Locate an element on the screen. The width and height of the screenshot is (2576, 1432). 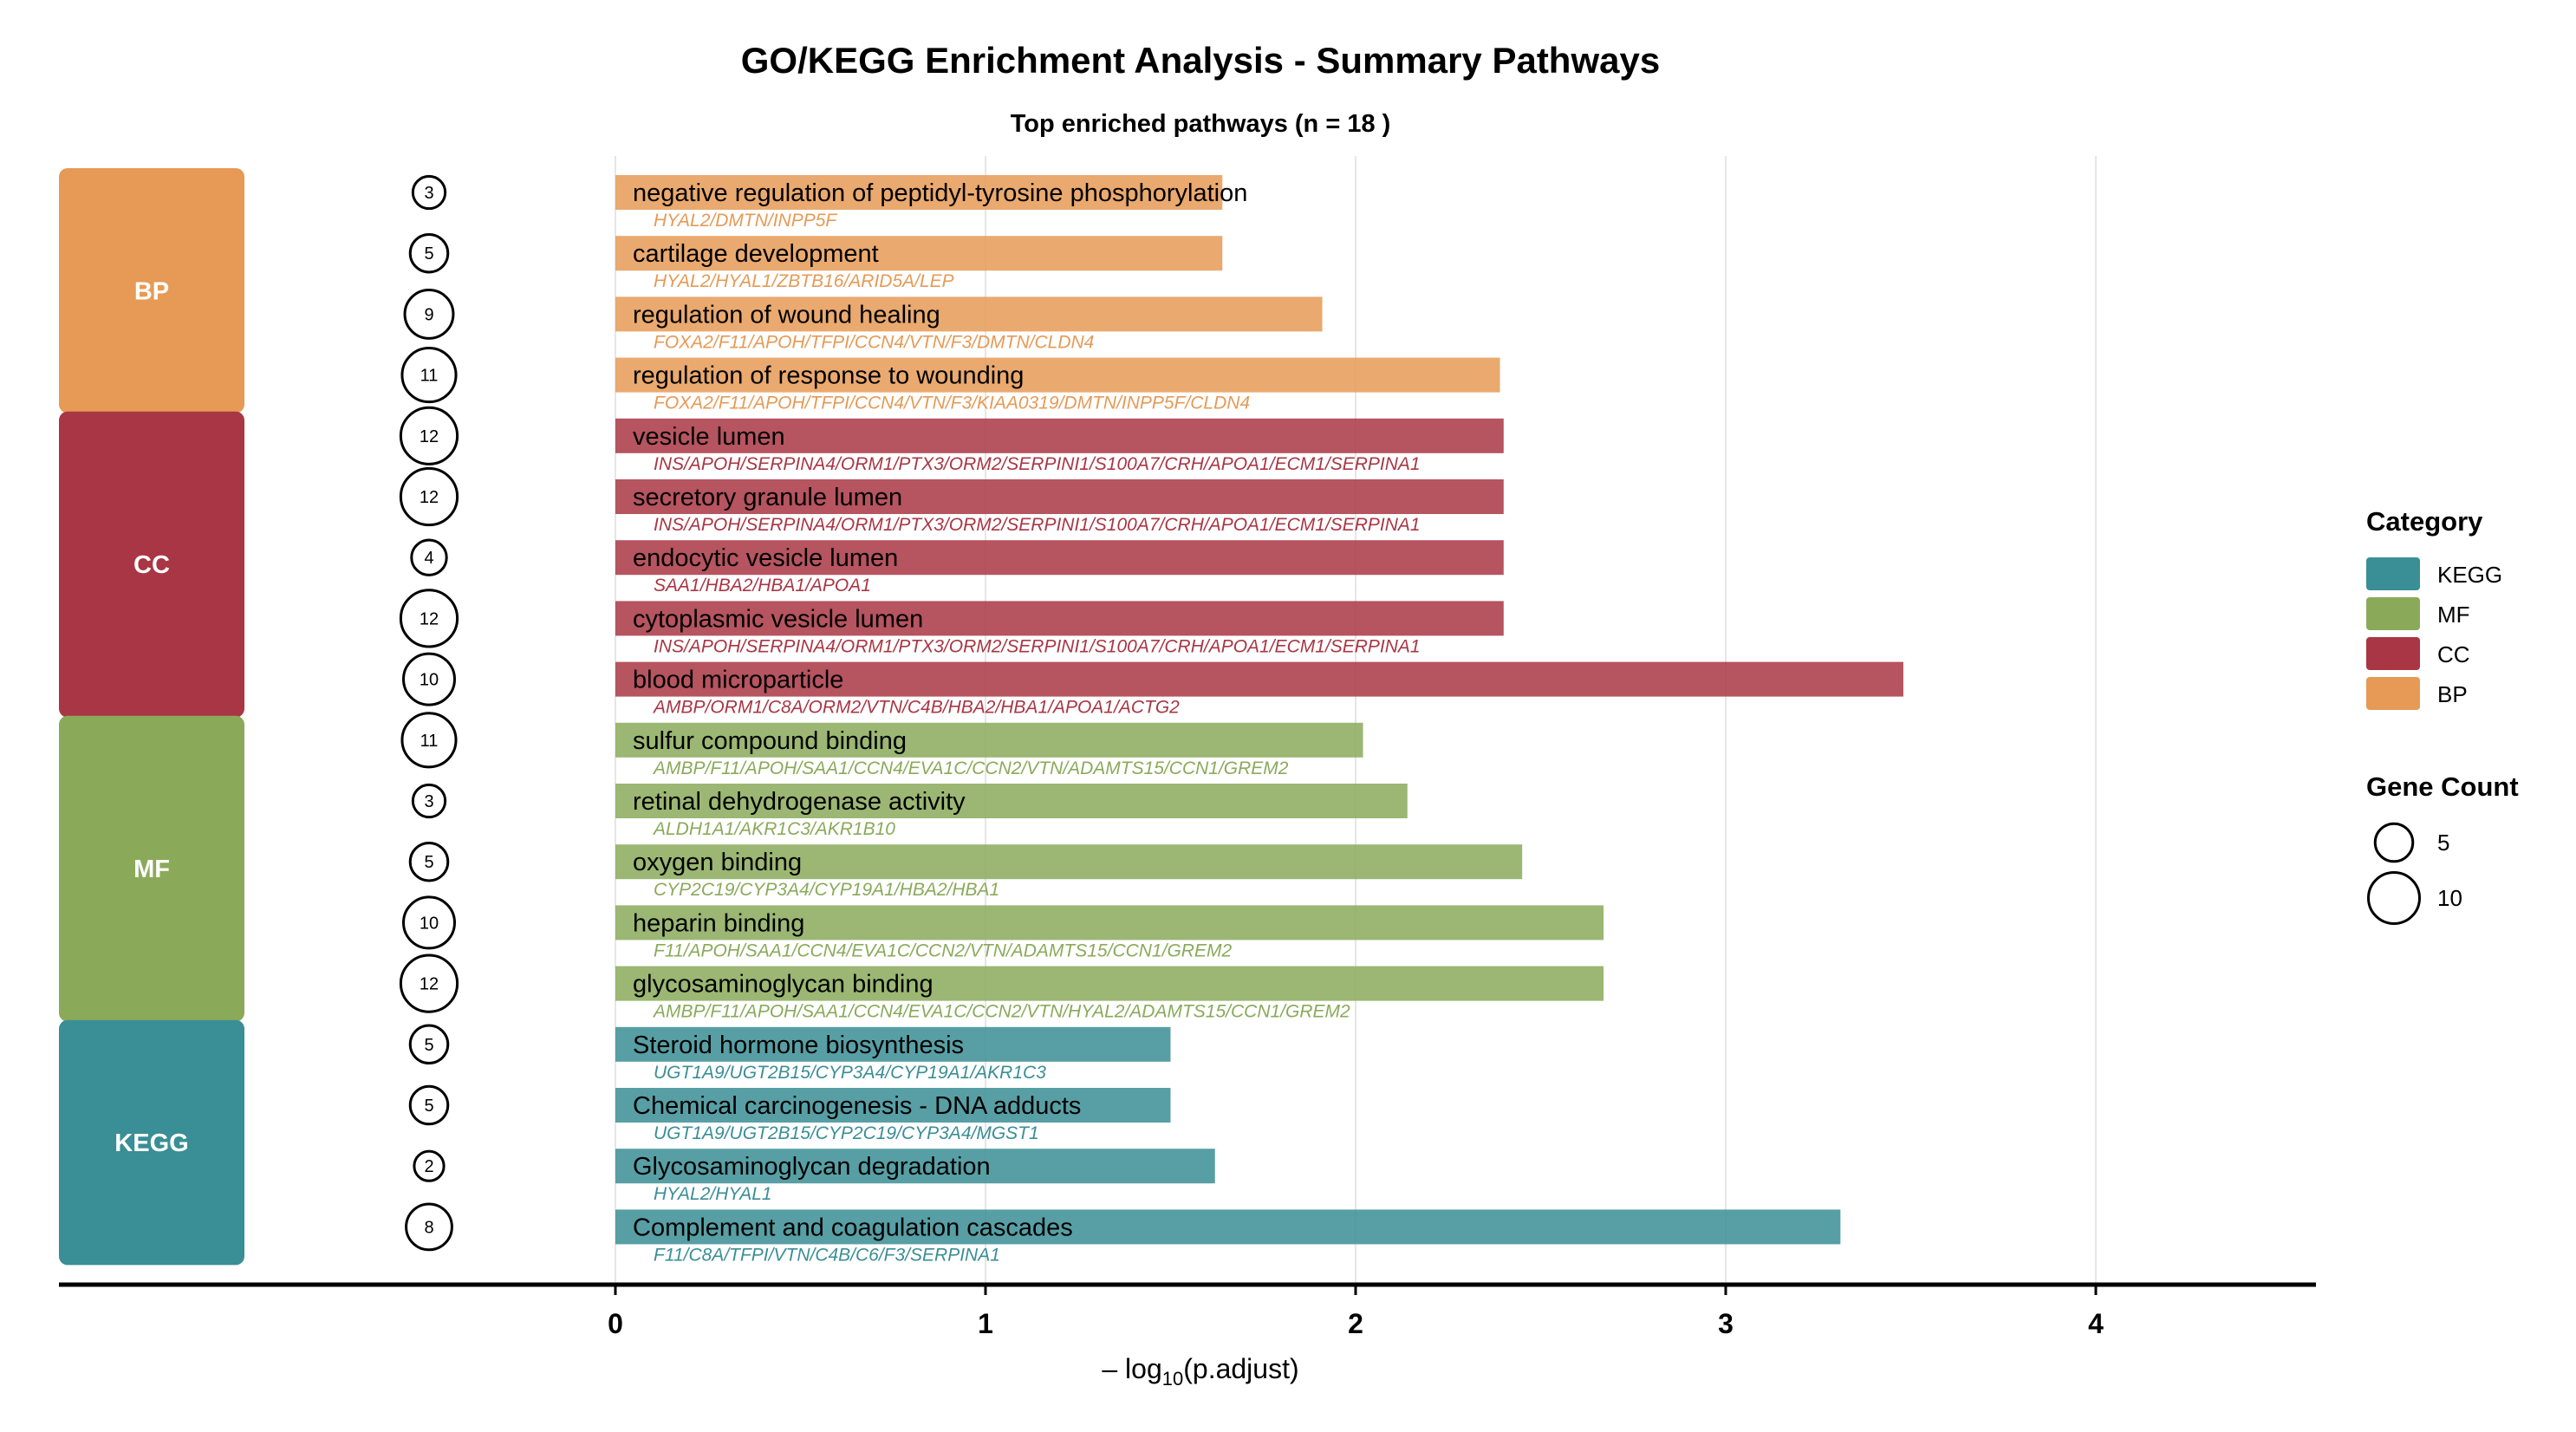
bar-label: blood microparticle is located at coordinates (738, 680).